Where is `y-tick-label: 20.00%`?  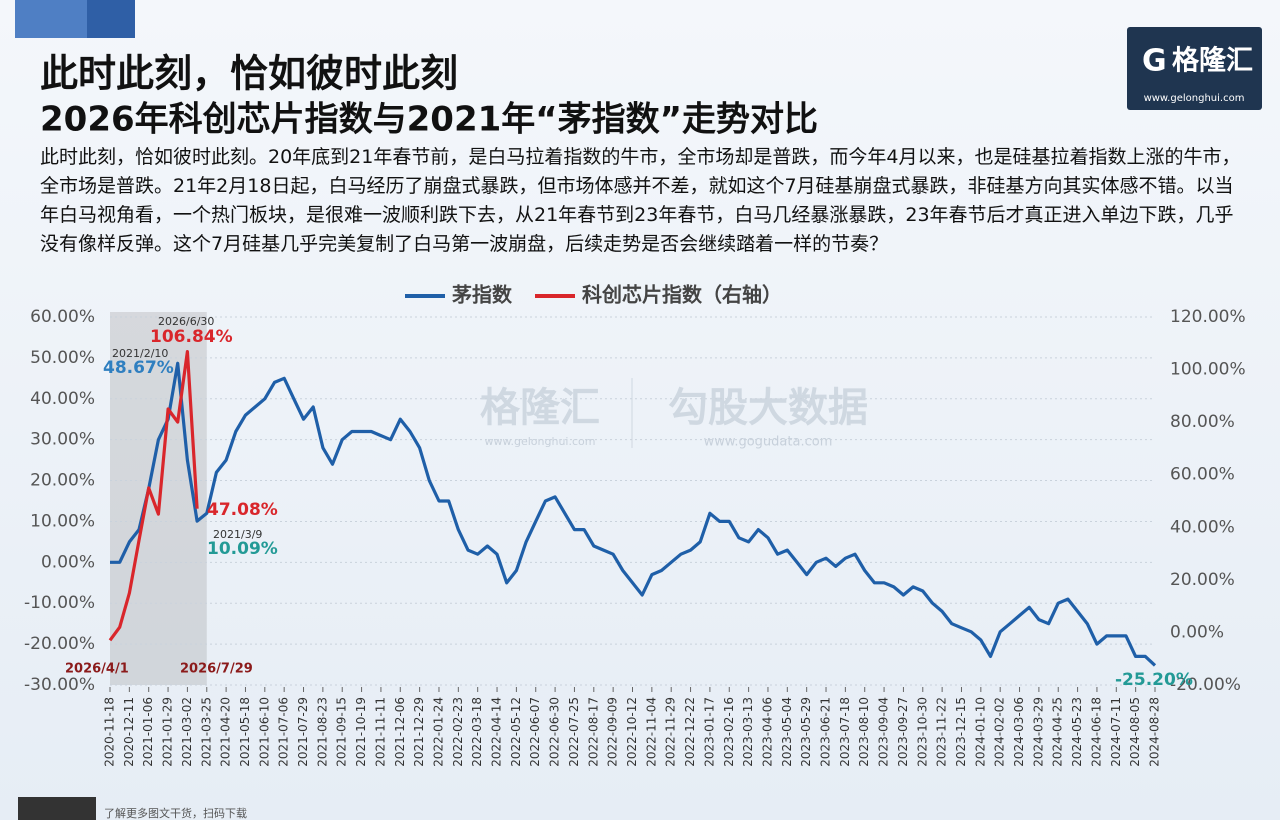
y-tick-label: 20.00% is located at coordinates (62, 481).